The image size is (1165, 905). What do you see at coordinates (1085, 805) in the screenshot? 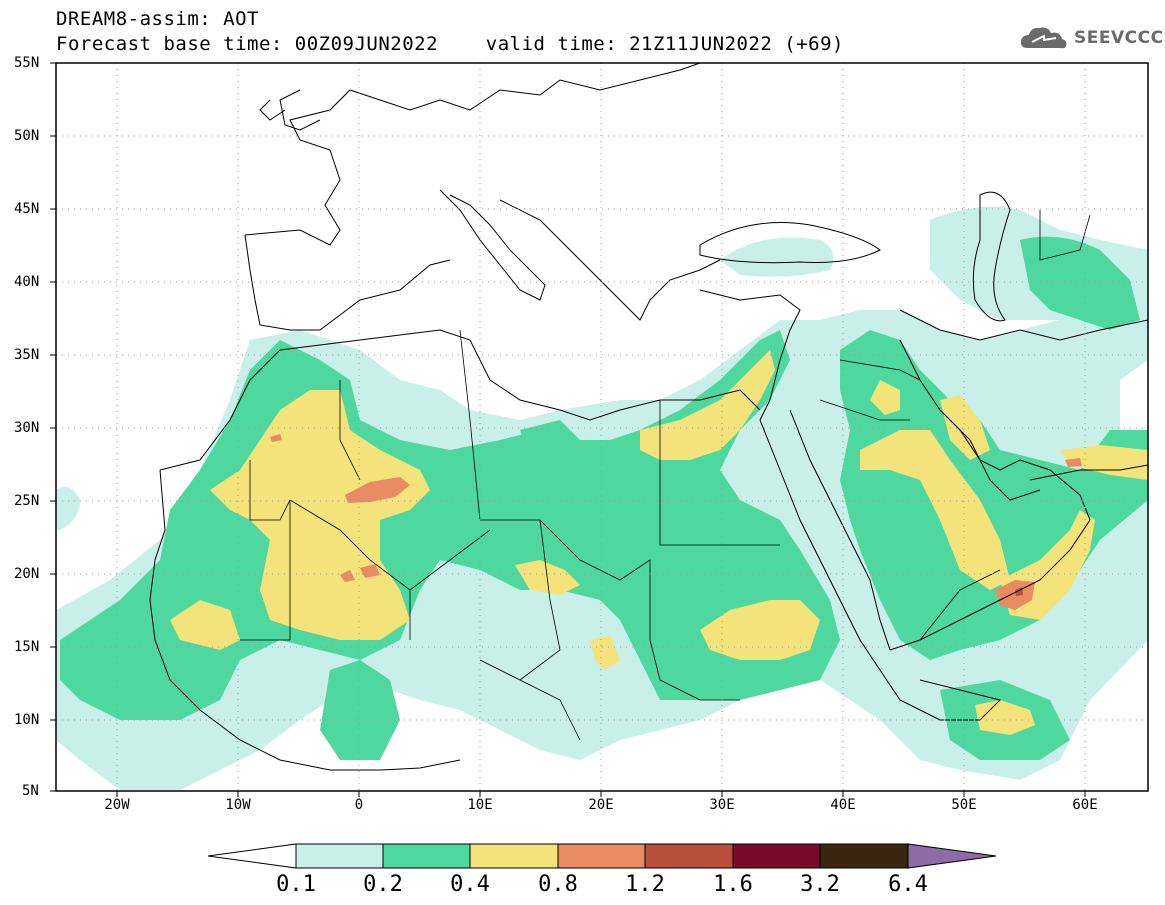
I see `lon-label: 60E` at bounding box center [1085, 805].